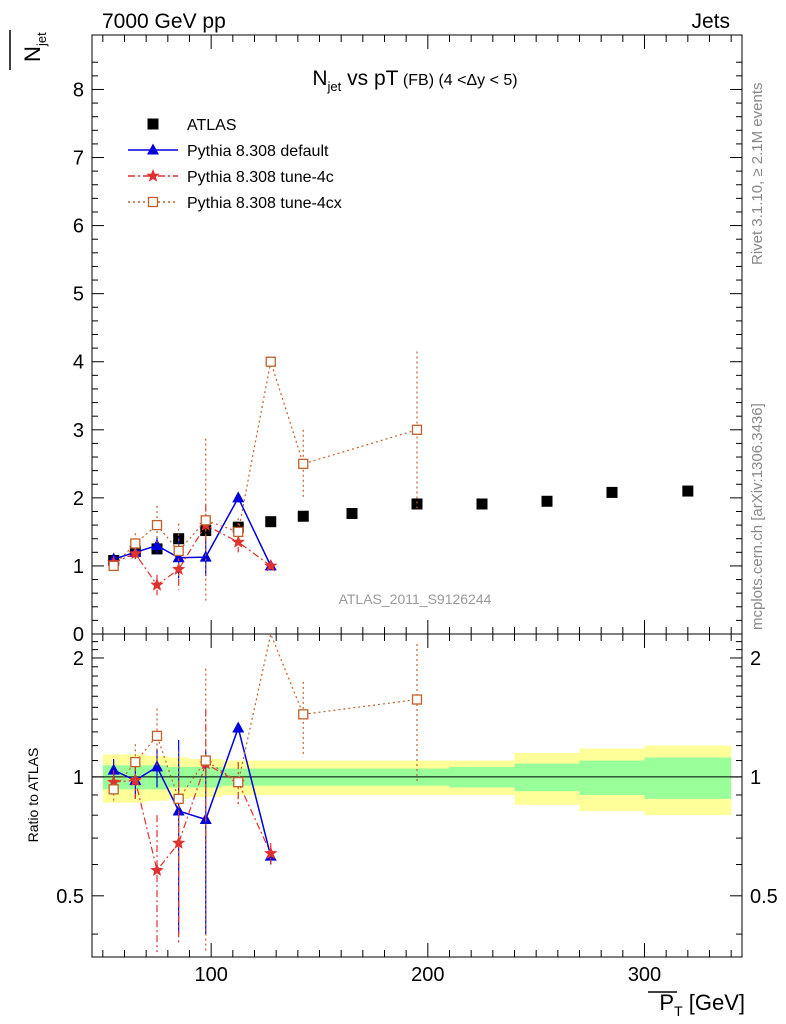 The height and width of the screenshot is (1024, 786). I want to click on x-tick-label: 300, so click(644, 975).